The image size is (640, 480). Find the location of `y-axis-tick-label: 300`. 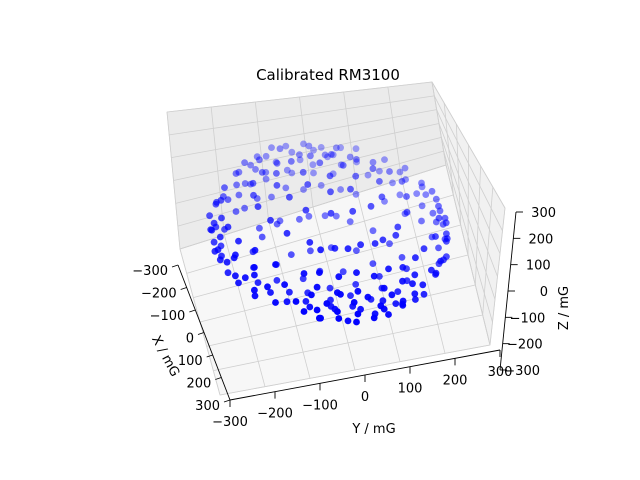

y-axis-tick-label: 300 is located at coordinates (500, 372).